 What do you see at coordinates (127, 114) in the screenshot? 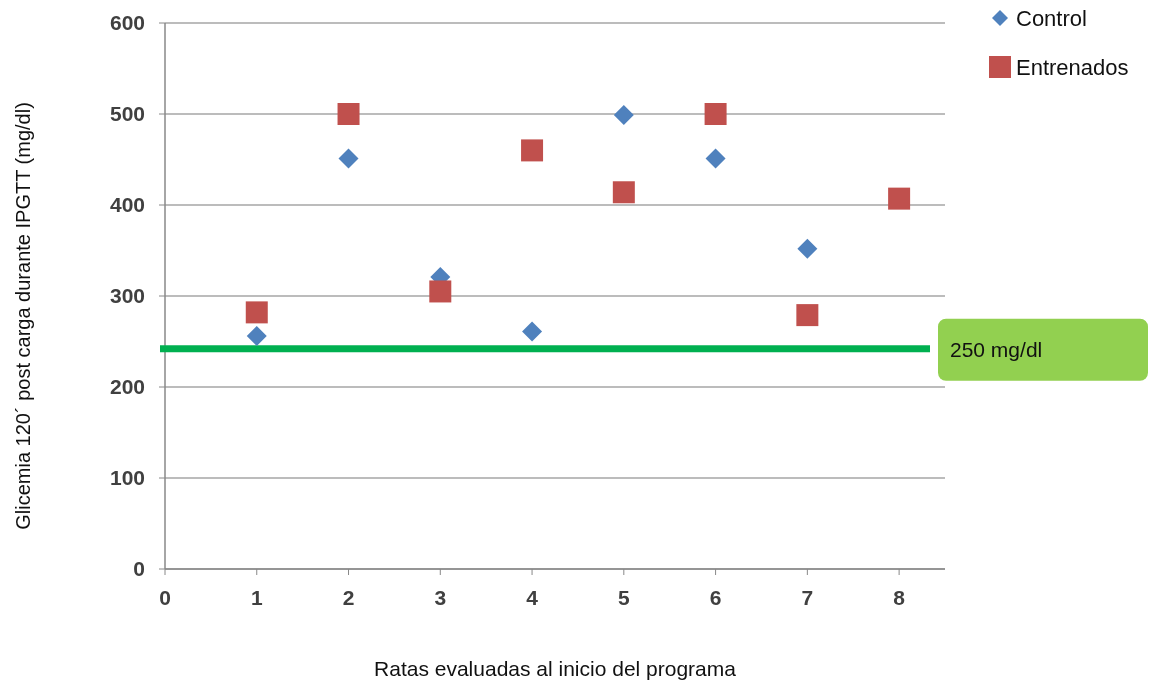
I see `y-tick-label: 500` at bounding box center [127, 114].